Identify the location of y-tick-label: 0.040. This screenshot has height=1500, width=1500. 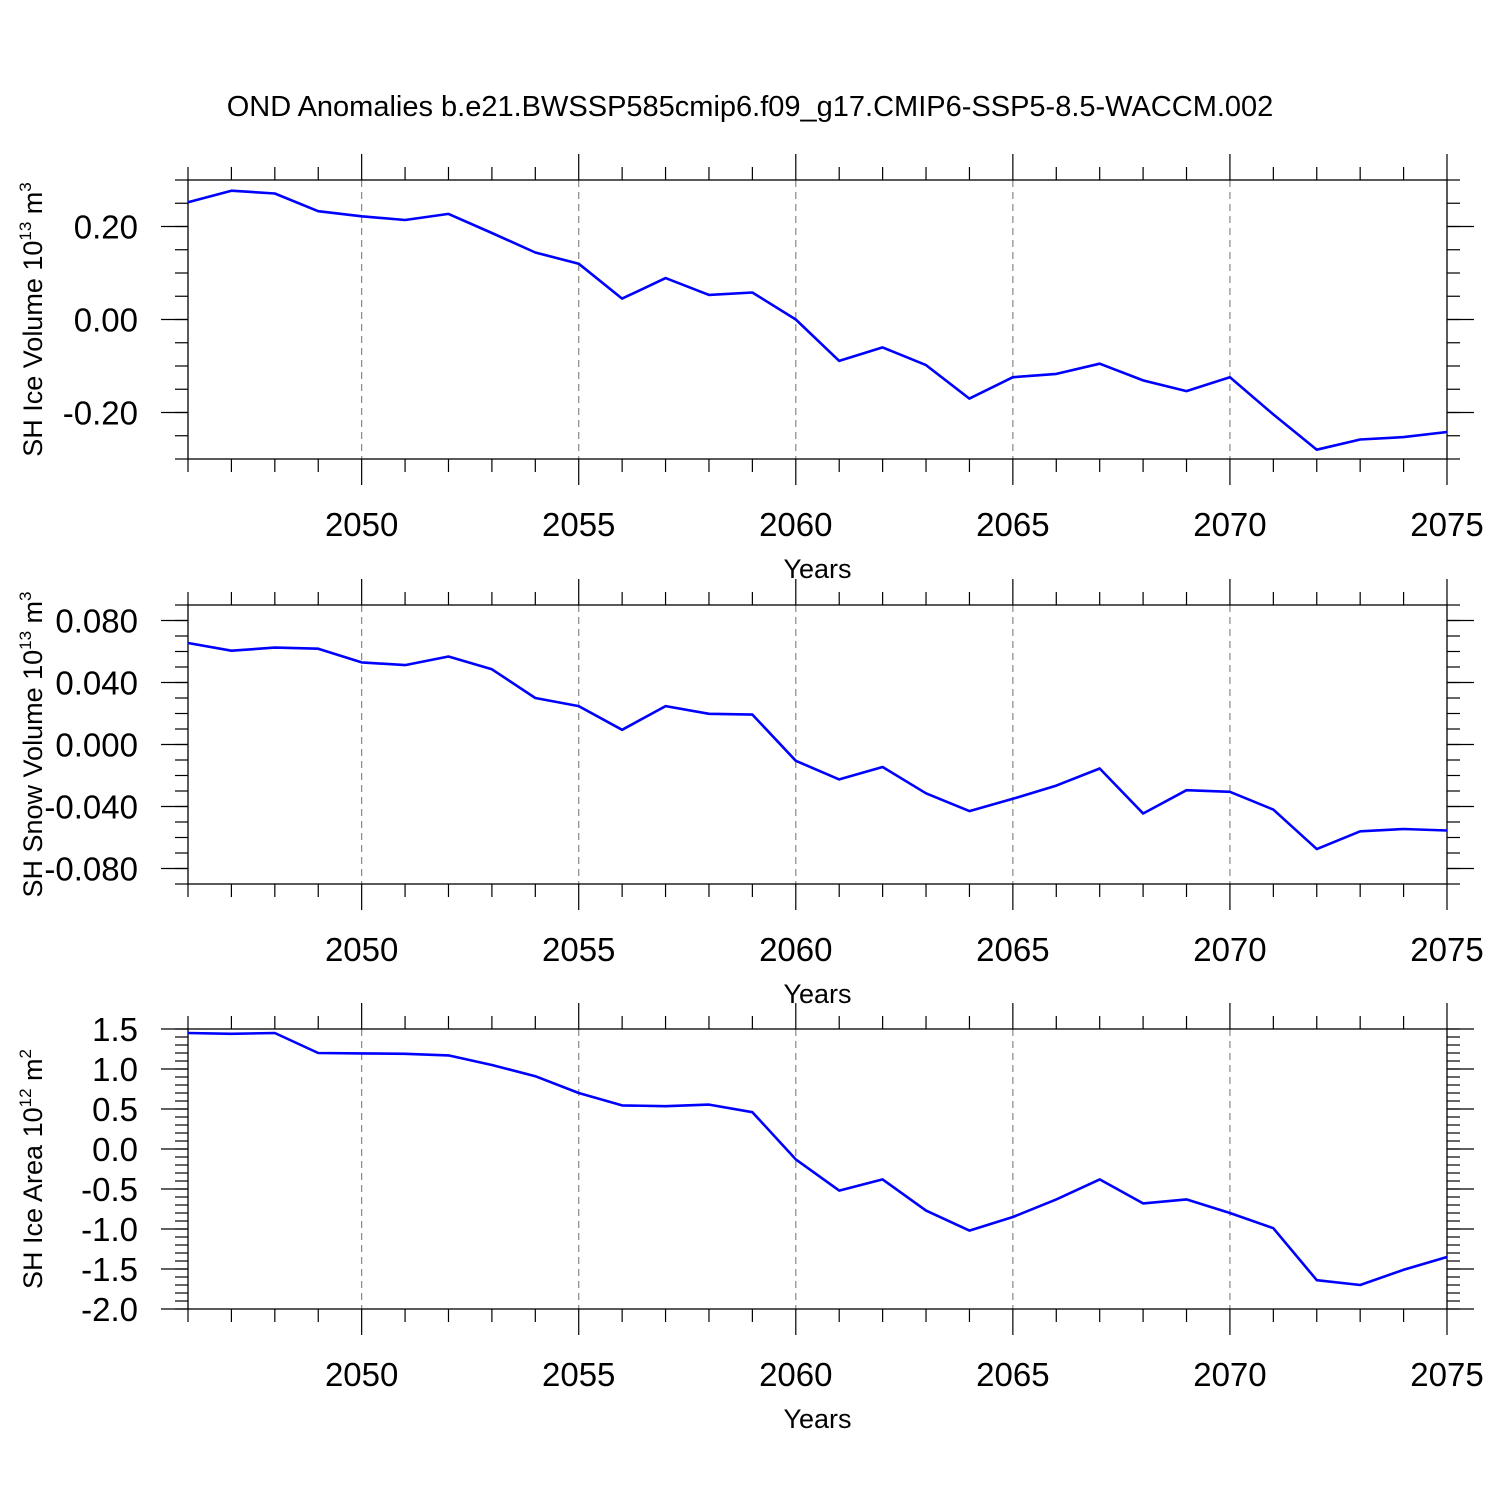
(96, 683).